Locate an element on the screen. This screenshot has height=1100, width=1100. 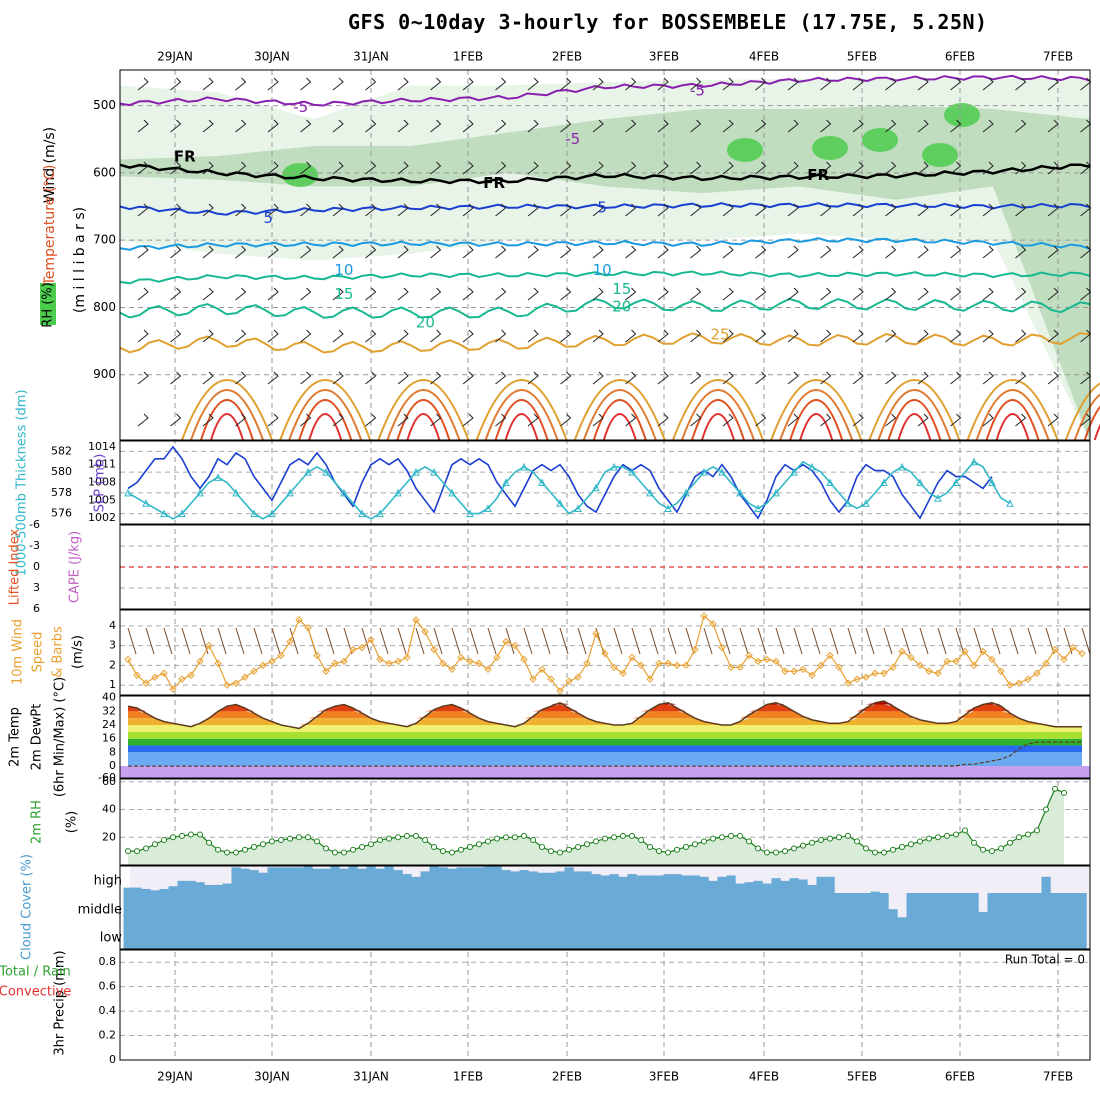
temp-band is located at coordinates (605, 721).